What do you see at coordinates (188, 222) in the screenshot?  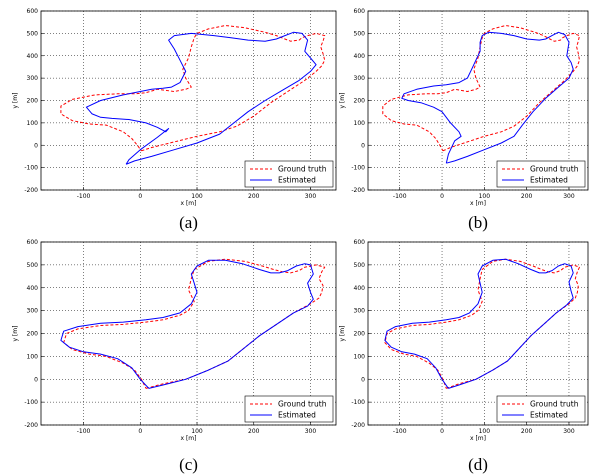 I see `panel-caption: (a)` at bounding box center [188, 222].